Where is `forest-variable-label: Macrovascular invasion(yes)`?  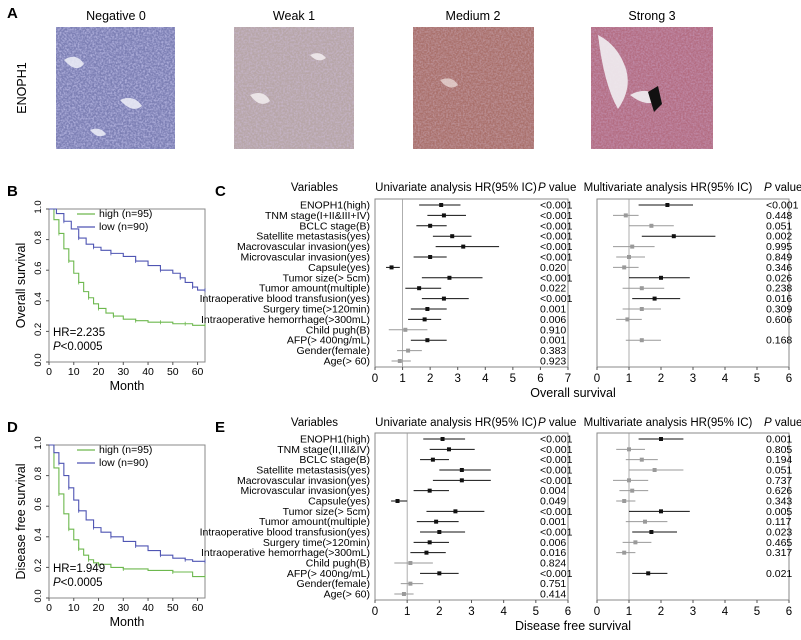 forest-variable-label: Macrovascular invasion(yes) is located at coordinates (303, 481).